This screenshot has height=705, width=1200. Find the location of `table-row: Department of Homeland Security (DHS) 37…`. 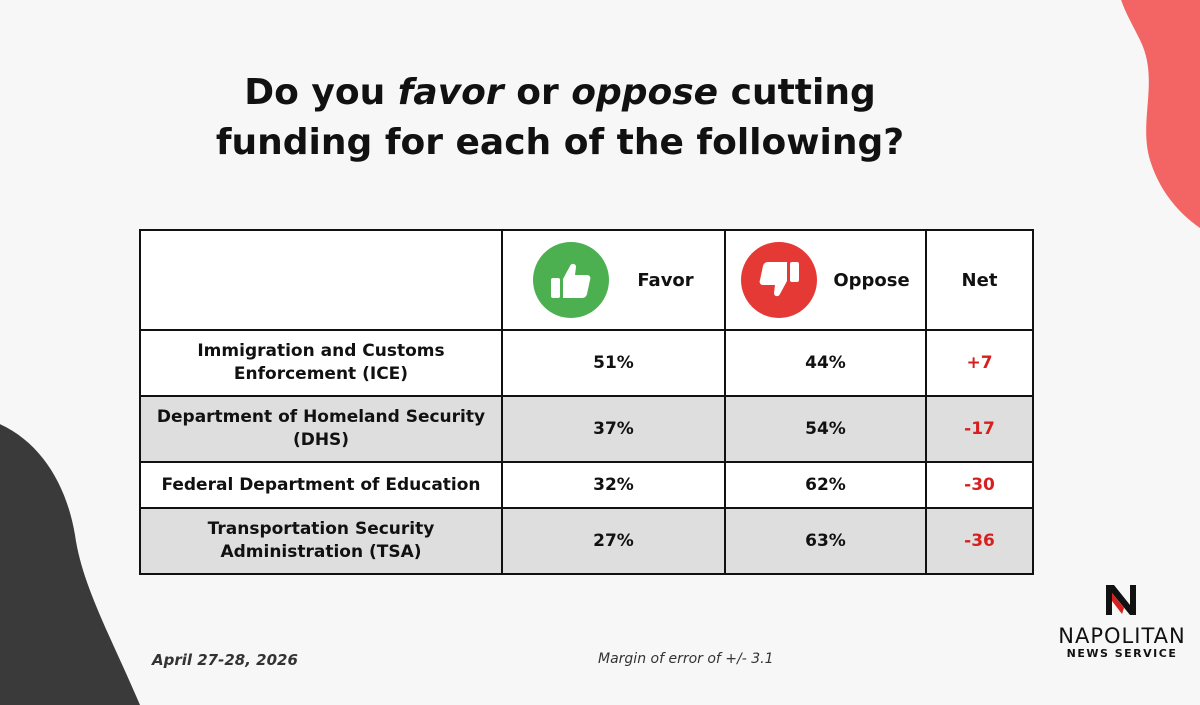

table-row: Department of Homeland Security (DHS) 37… is located at coordinates (586, 429).